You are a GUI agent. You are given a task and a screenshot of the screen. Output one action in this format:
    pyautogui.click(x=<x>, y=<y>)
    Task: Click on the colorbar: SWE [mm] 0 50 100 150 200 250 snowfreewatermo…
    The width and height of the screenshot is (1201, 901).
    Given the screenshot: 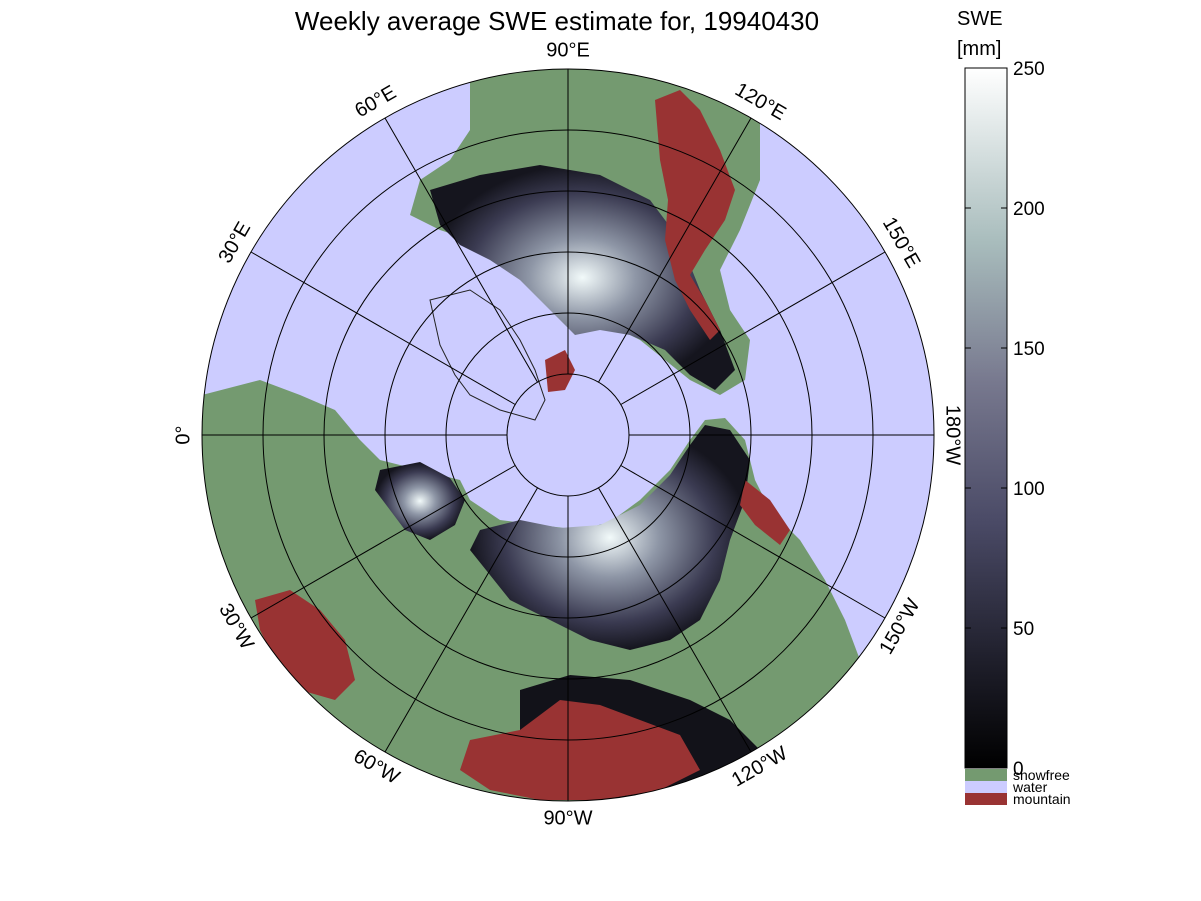 What is the action you would take?
    pyautogui.click(x=1014, y=407)
    